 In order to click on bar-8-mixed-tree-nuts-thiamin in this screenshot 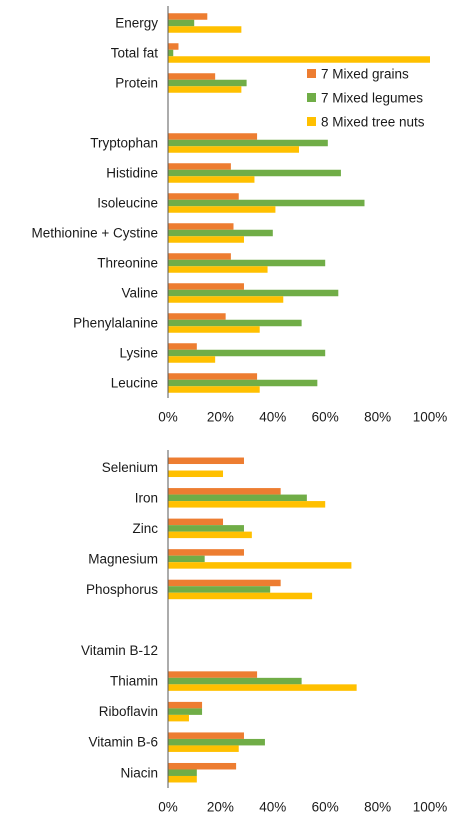, I will do `click(262, 687)`.